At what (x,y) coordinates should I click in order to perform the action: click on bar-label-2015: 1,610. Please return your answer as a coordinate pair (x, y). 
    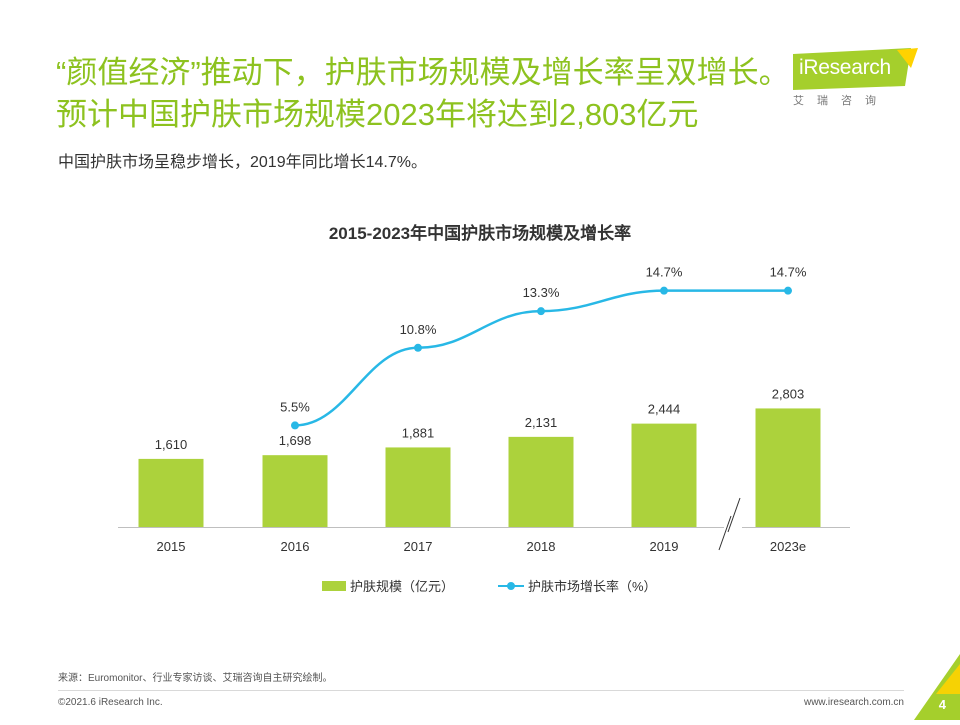
    Looking at the image, I should click on (171, 444).